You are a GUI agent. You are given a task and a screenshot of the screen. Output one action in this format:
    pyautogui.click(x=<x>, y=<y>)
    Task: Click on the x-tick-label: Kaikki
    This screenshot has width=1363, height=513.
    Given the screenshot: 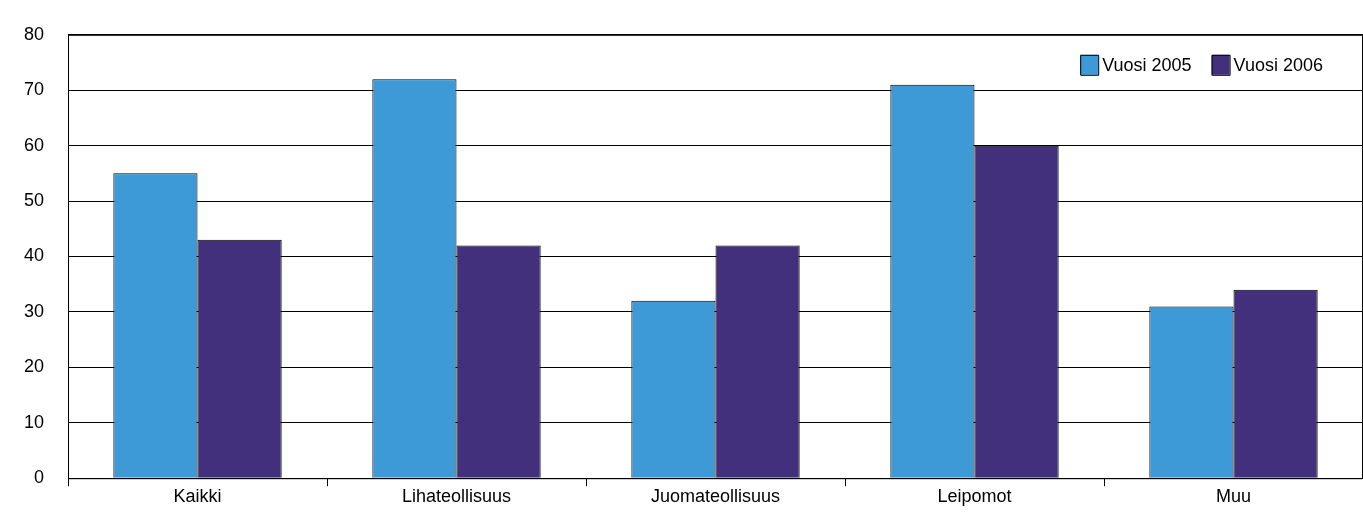 What is the action you would take?
    pyautogui.click(x=197, y=495)
    